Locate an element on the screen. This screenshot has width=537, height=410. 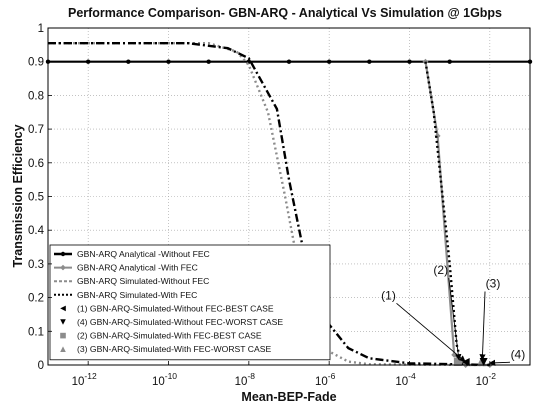
y-tick-label: 0.9 is located at coordinates (36, 63).